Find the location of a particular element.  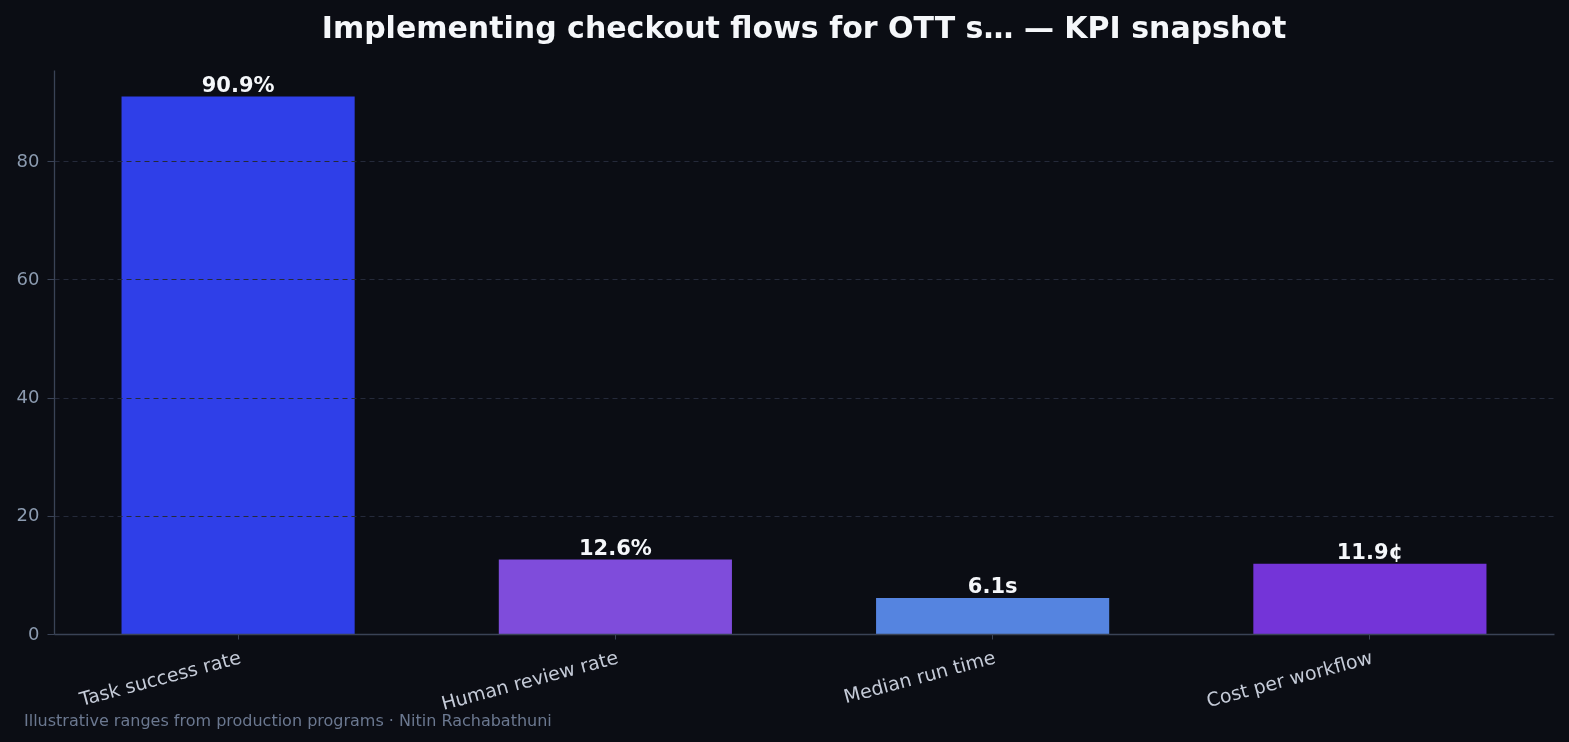

x-tick-label: Human review rate is located at coordinates (529, 679).